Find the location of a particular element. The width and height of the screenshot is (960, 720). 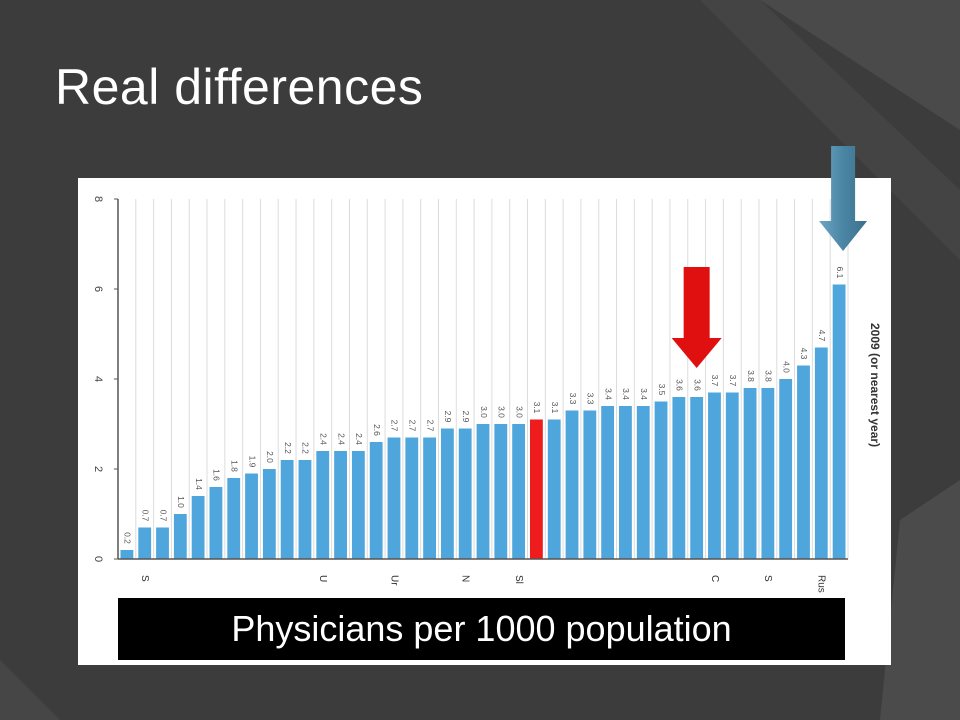

y-tick-label: 0 is located at coordinates (98, 559).